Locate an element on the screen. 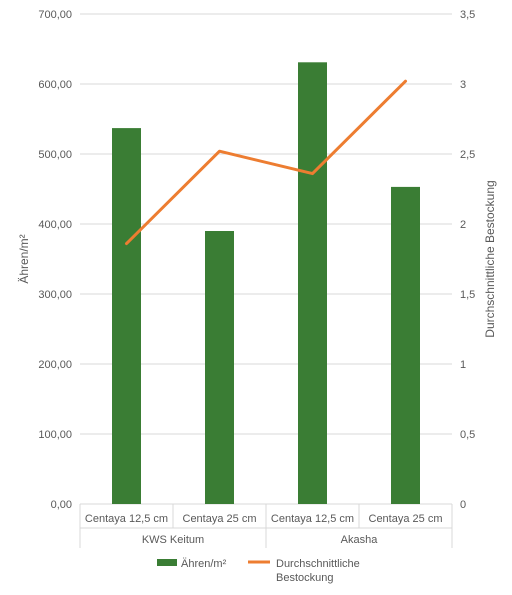  secondary-y-axis-tick-labels: 0 0,5 1 1,5 2 2,5 3 3,5 is located at coordinates (467, 260).